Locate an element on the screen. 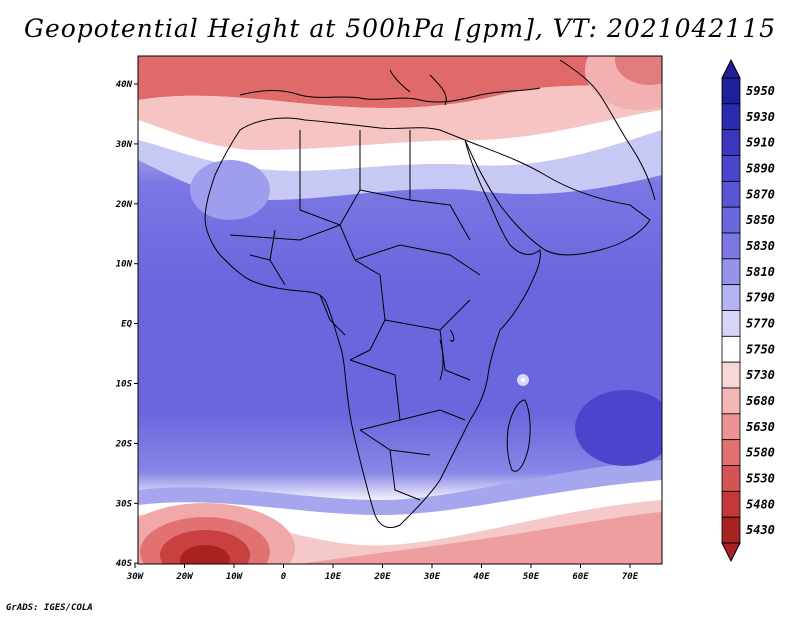  lat-tick-label: EQ is located at coordinates (126, 325).